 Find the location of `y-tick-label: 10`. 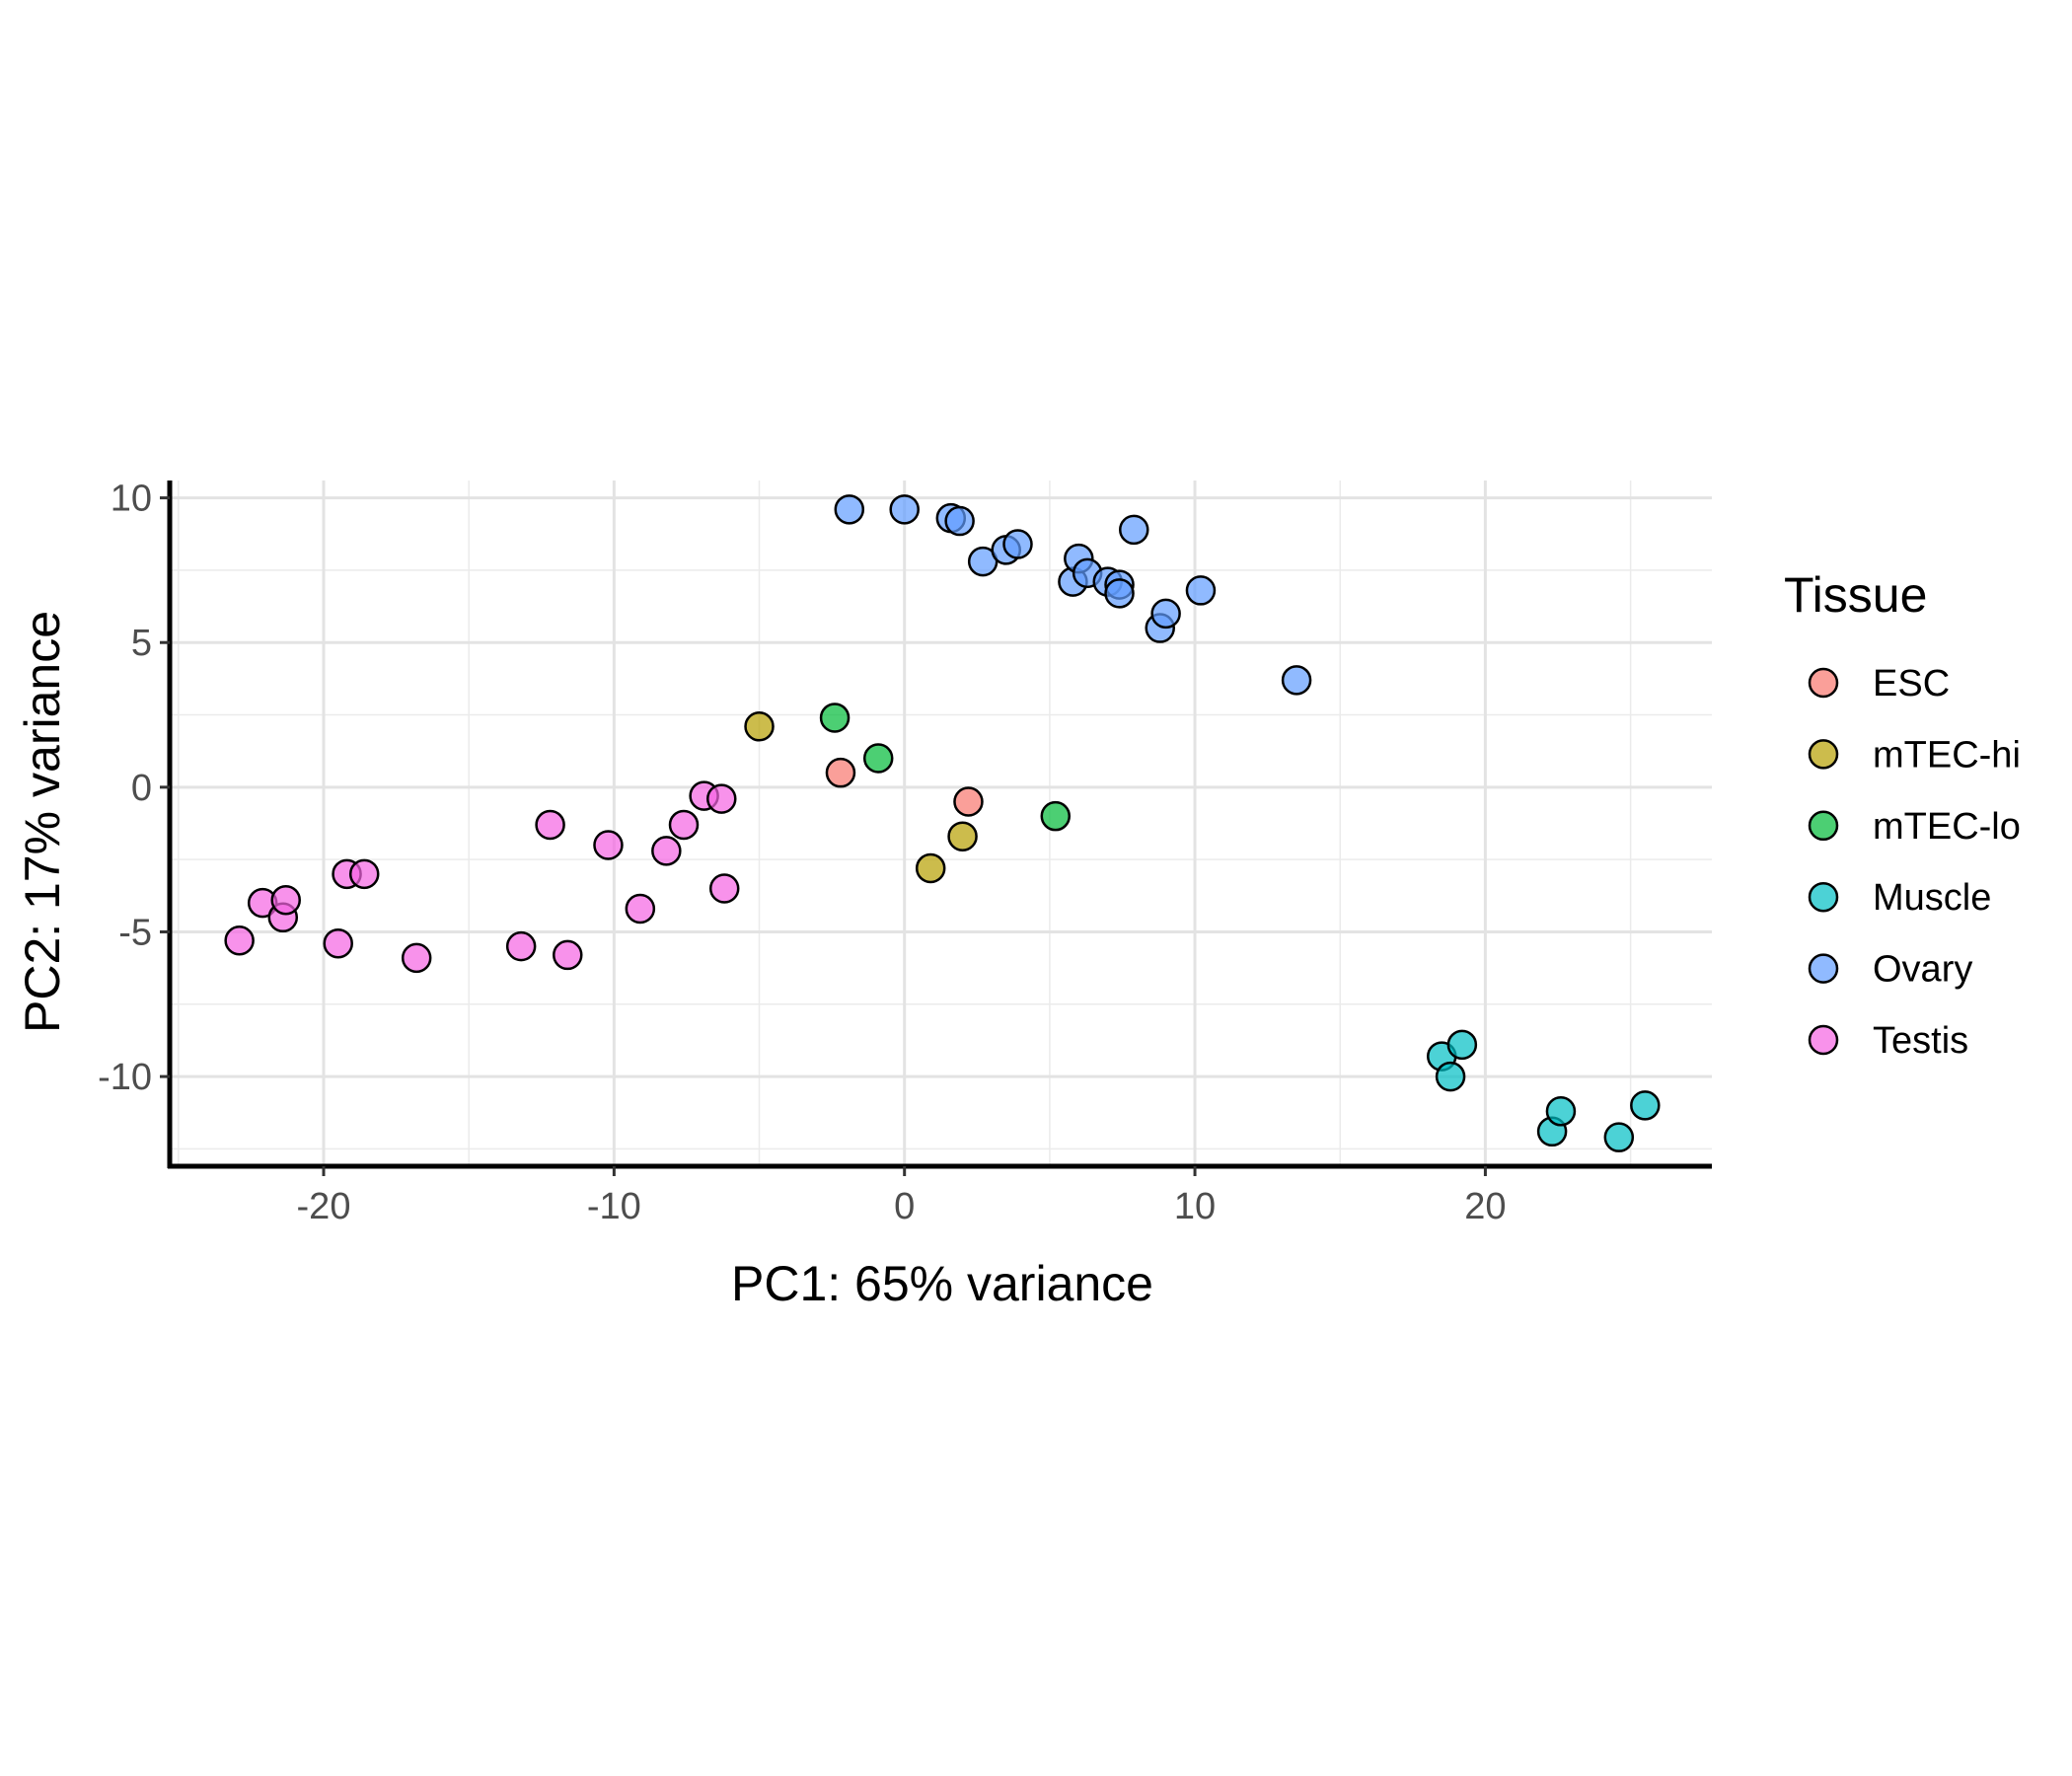

y-tick-label: 10 is located at coordinates (131, 500).